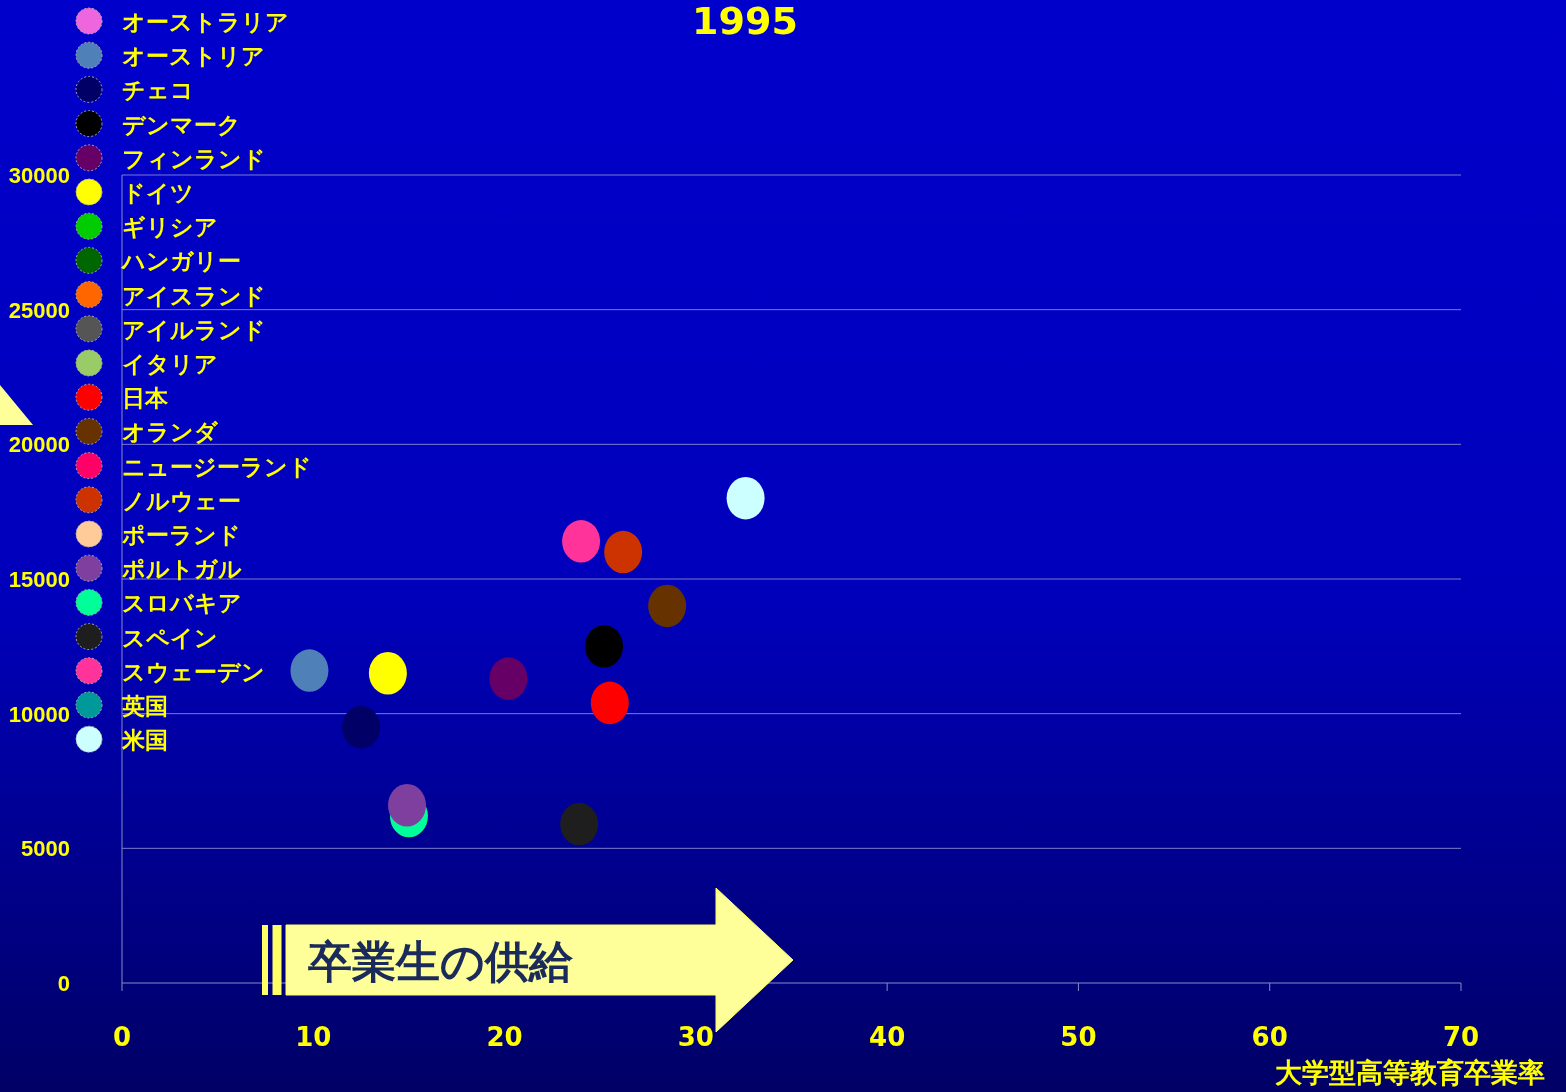 The height and width of the screenshot is (1092, 1566). What do you see at coordinates (217, 466) in the screenshot?
I see `legend-label: ニュージーランド` at bounding box center [217, 466].